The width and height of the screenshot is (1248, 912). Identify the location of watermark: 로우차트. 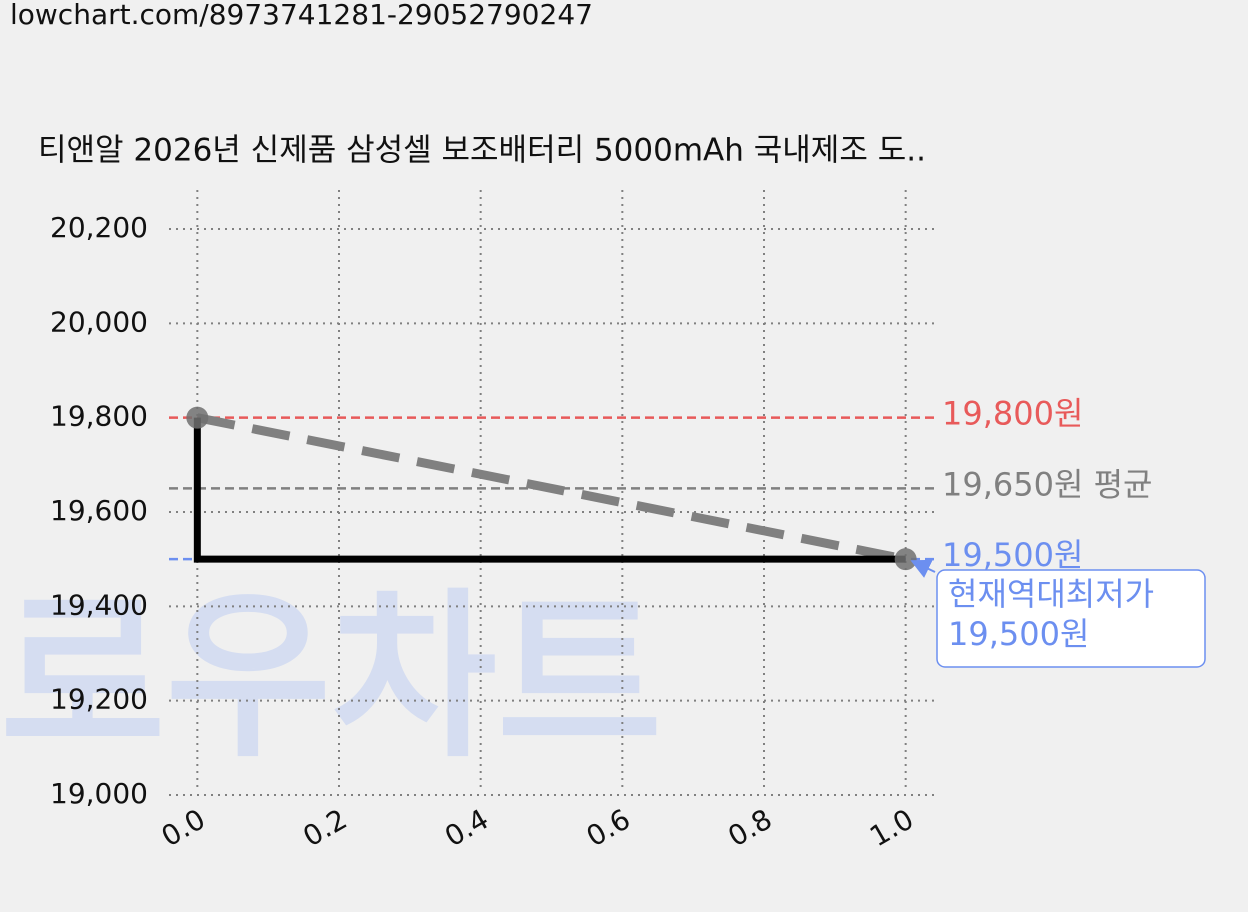
(331, 677).